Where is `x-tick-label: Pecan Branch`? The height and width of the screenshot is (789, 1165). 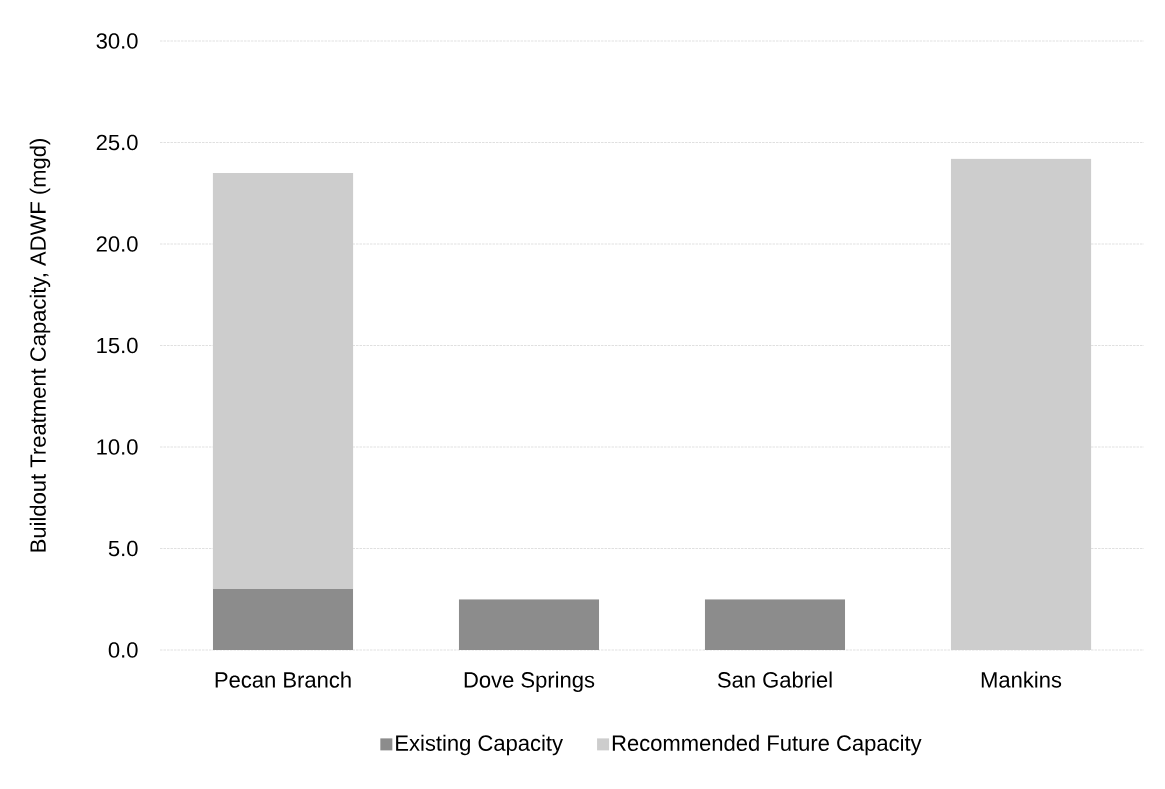 x-tick-label: Pecan Branch is located at coordinates (283, 679).